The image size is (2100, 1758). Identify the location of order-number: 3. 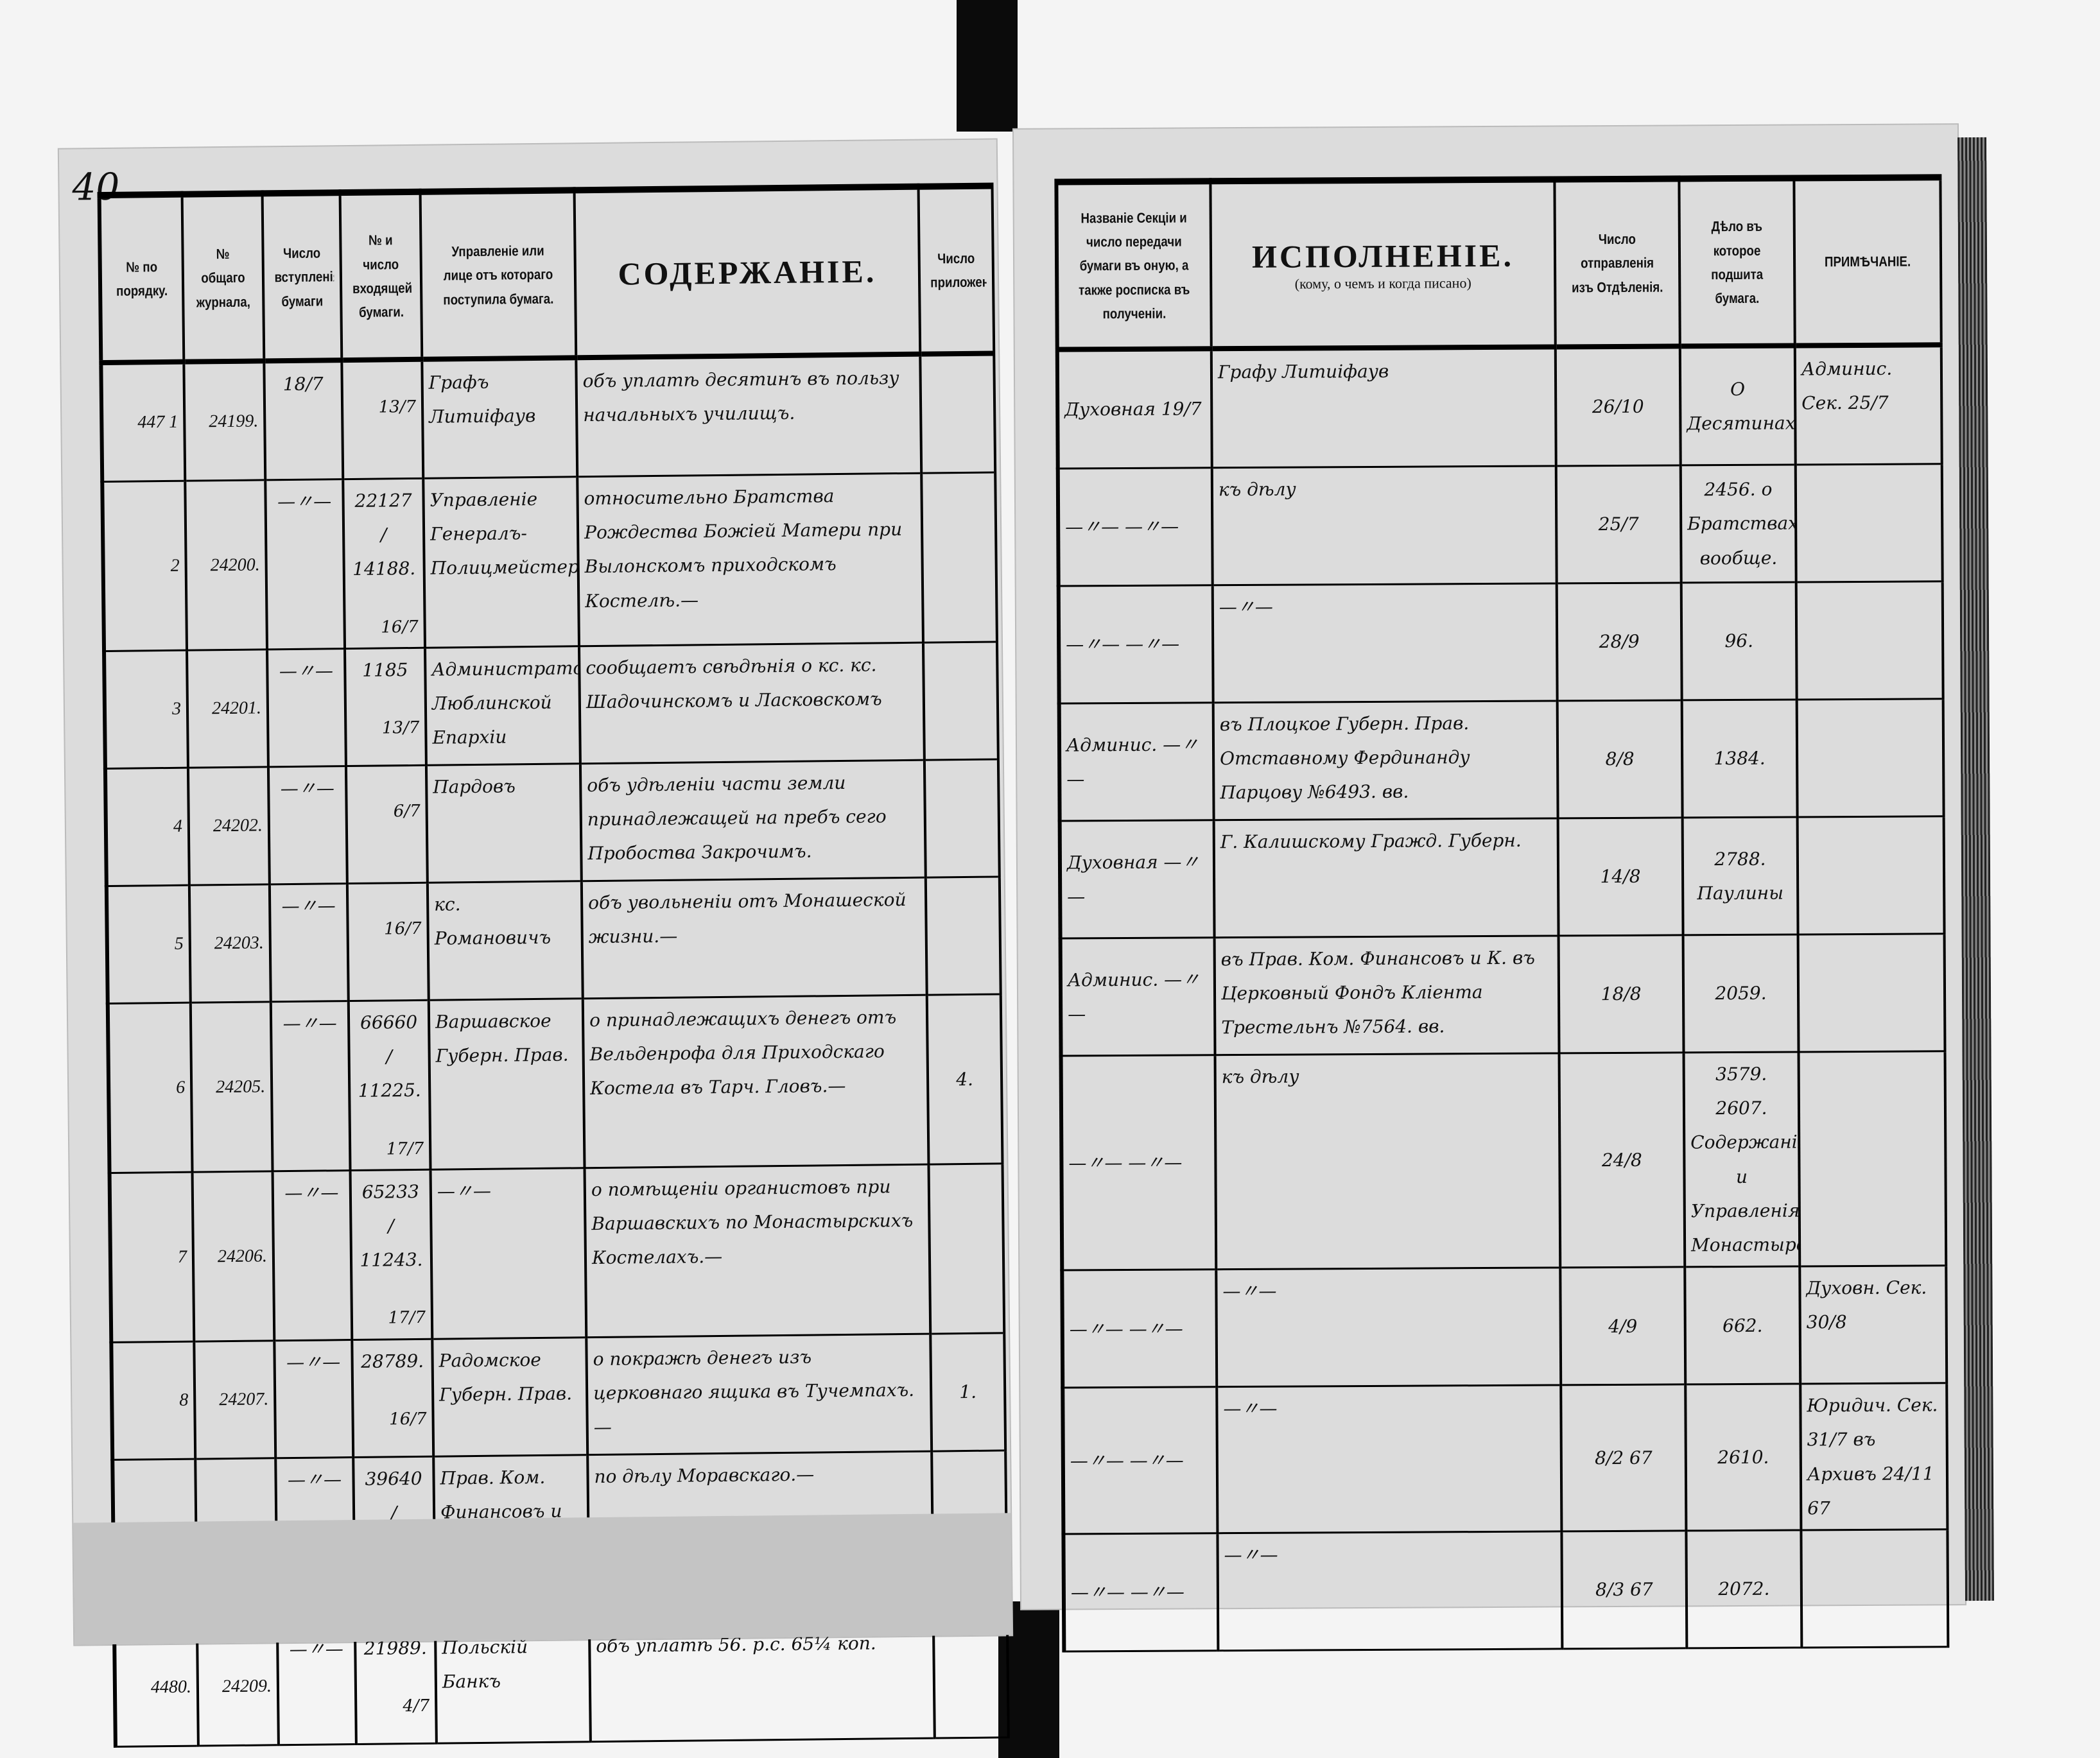
(146, 710).